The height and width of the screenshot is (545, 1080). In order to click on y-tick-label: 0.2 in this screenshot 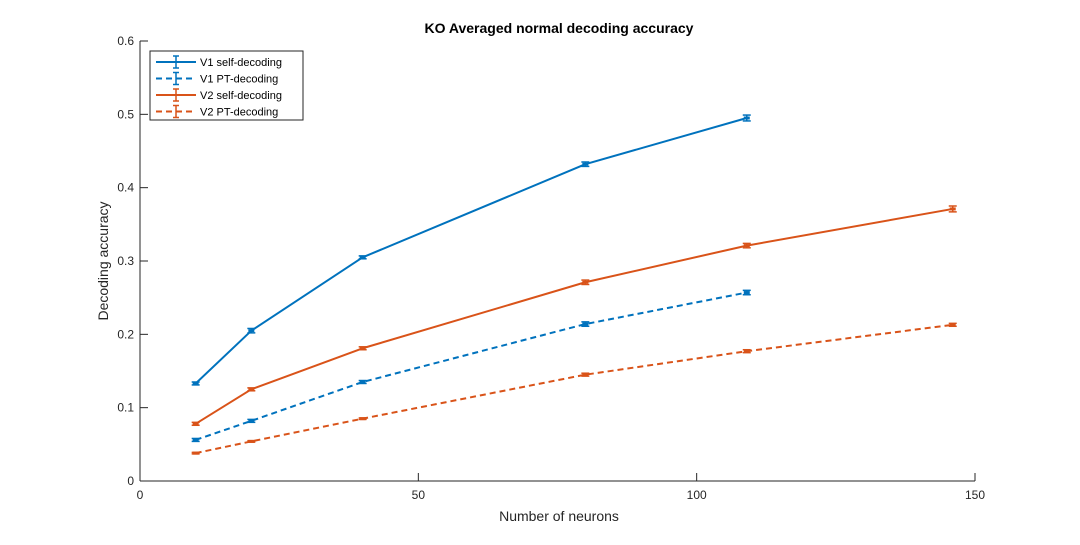, I will do `click(125, 334)`.